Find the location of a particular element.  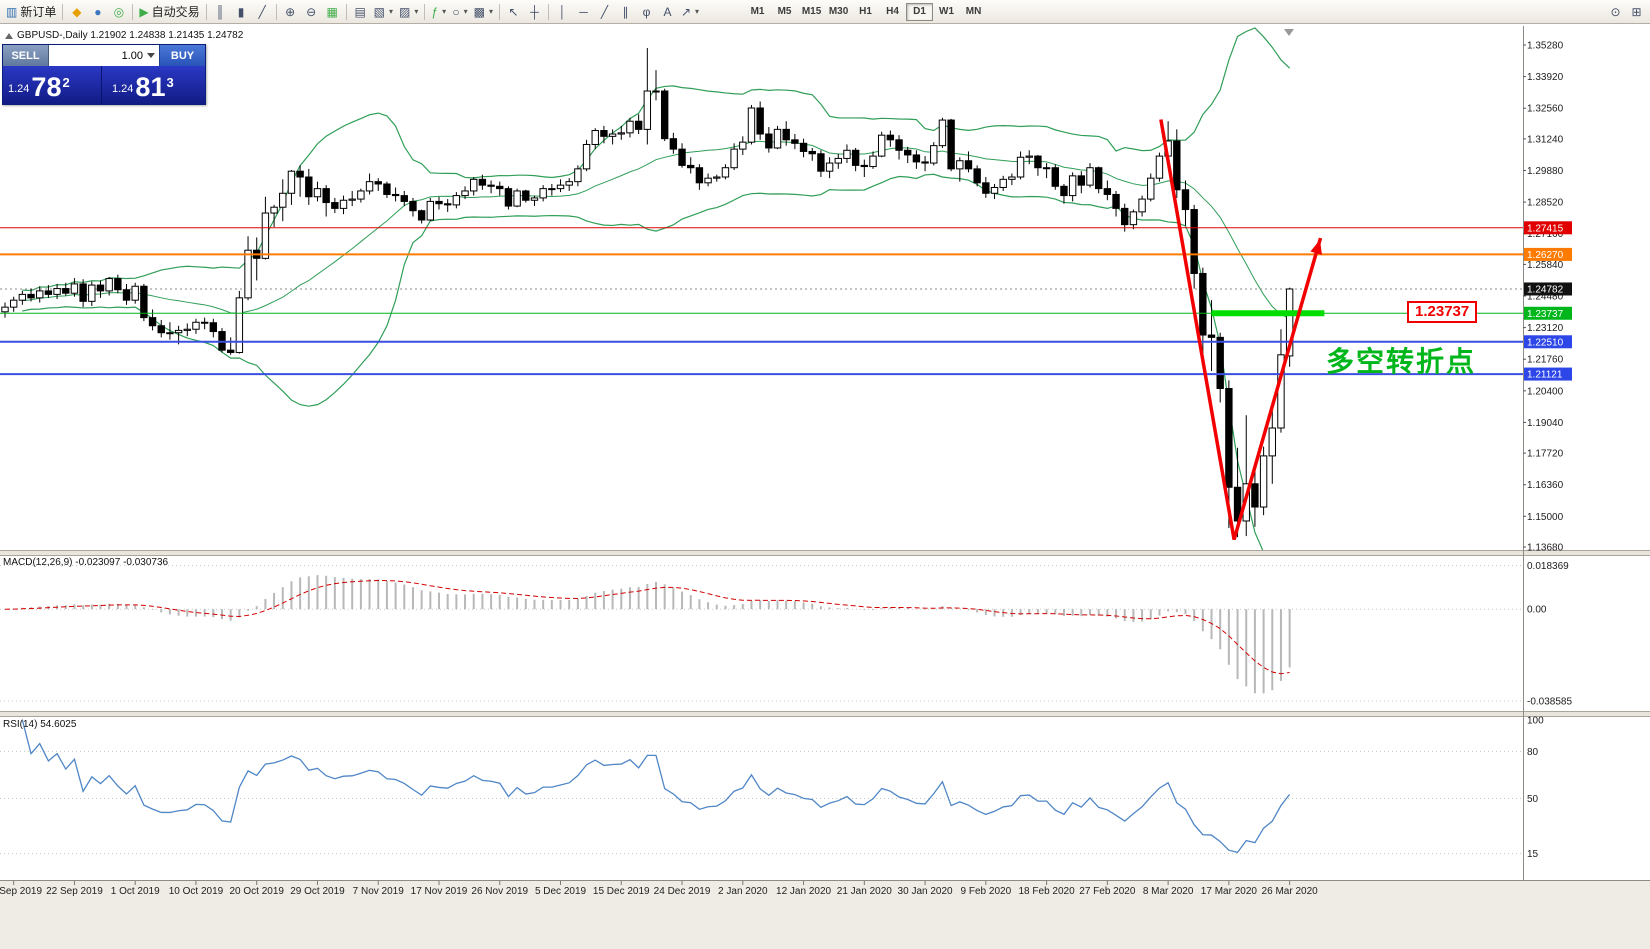

arrows-tool-button: ↗ ▾ is located at coordinates (690, 12).